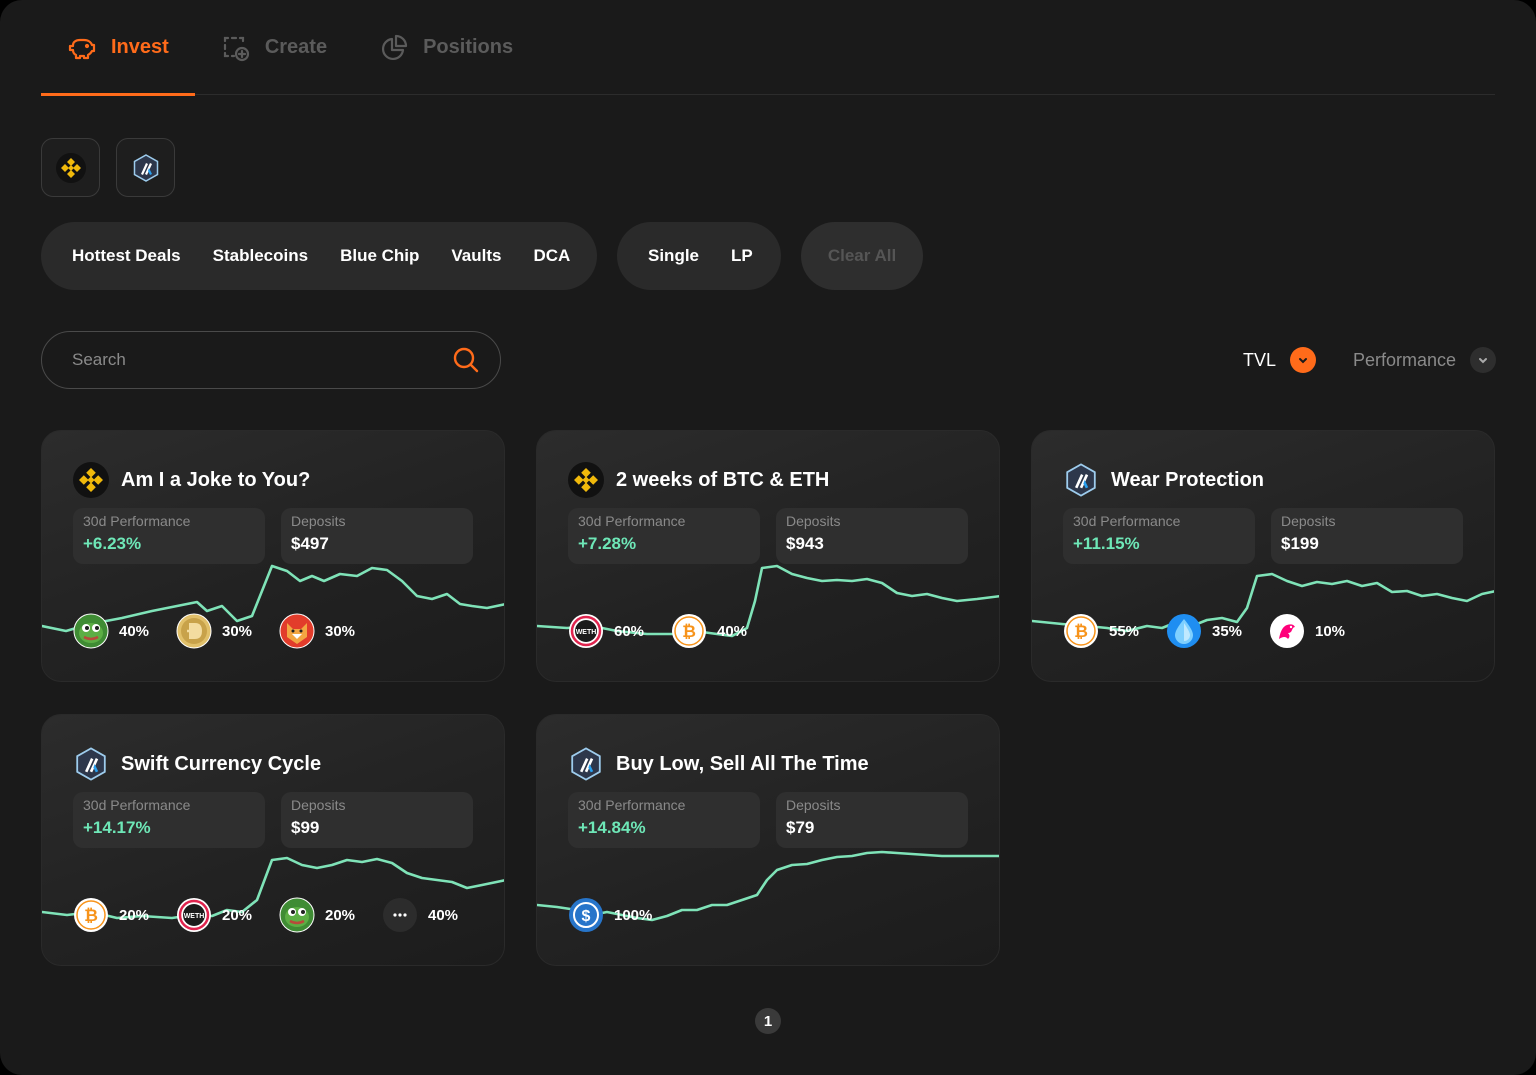 The height and width of the screenshot is (1075, 1536). Describe the element at coordinates (140, 47) in the screenshot. I see `tab-invest-label: Invest` at that location.